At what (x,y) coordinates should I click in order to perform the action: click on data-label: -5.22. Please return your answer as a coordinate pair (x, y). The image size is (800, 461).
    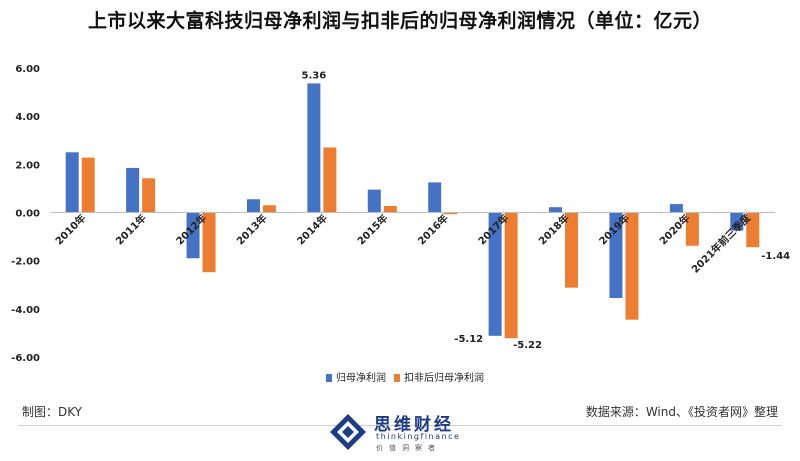
    Looking at the image, I should click on (527, 345).